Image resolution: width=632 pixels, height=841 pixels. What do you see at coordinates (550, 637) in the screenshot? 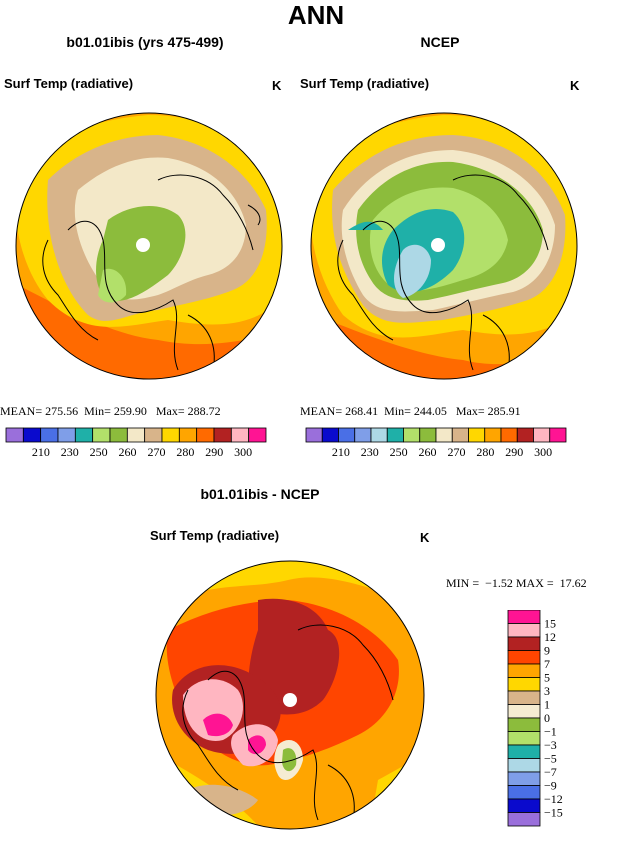
I see `difference-legend-label: 12` at bounding box center [550, 637].